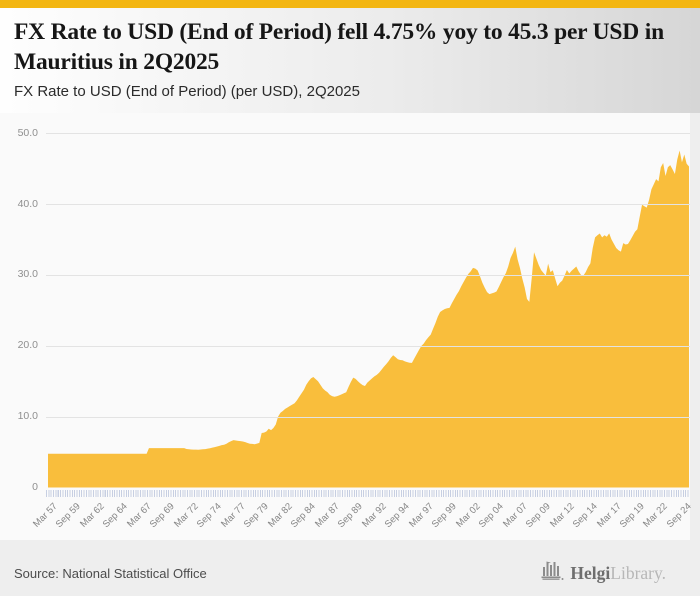 The width and height of the screenshot is (700, 596). What do you see at coordinates (110, 573) in the screenshot?
I see `source-note: Source: National Statistical Office` at bounding box center [110, 573].